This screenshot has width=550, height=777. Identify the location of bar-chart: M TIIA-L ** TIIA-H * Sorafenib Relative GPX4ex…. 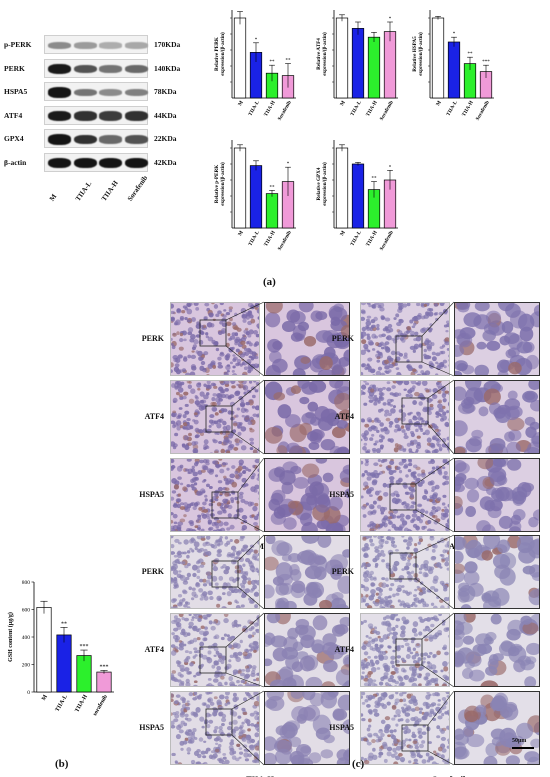
(357, 196).